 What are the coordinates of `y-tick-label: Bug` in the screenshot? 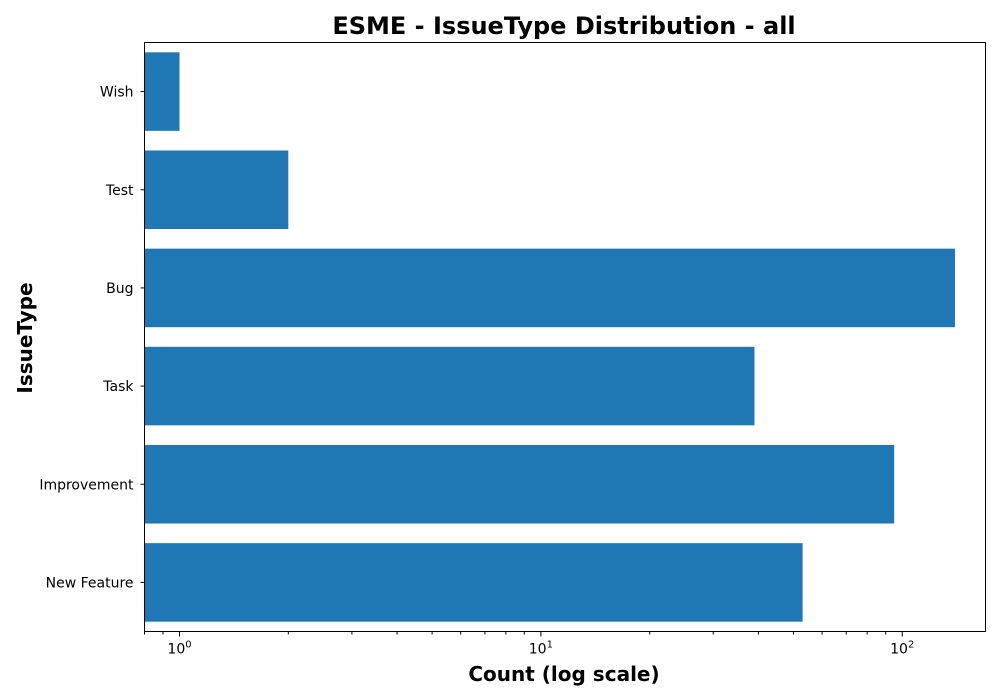 It's located at (119, 289).